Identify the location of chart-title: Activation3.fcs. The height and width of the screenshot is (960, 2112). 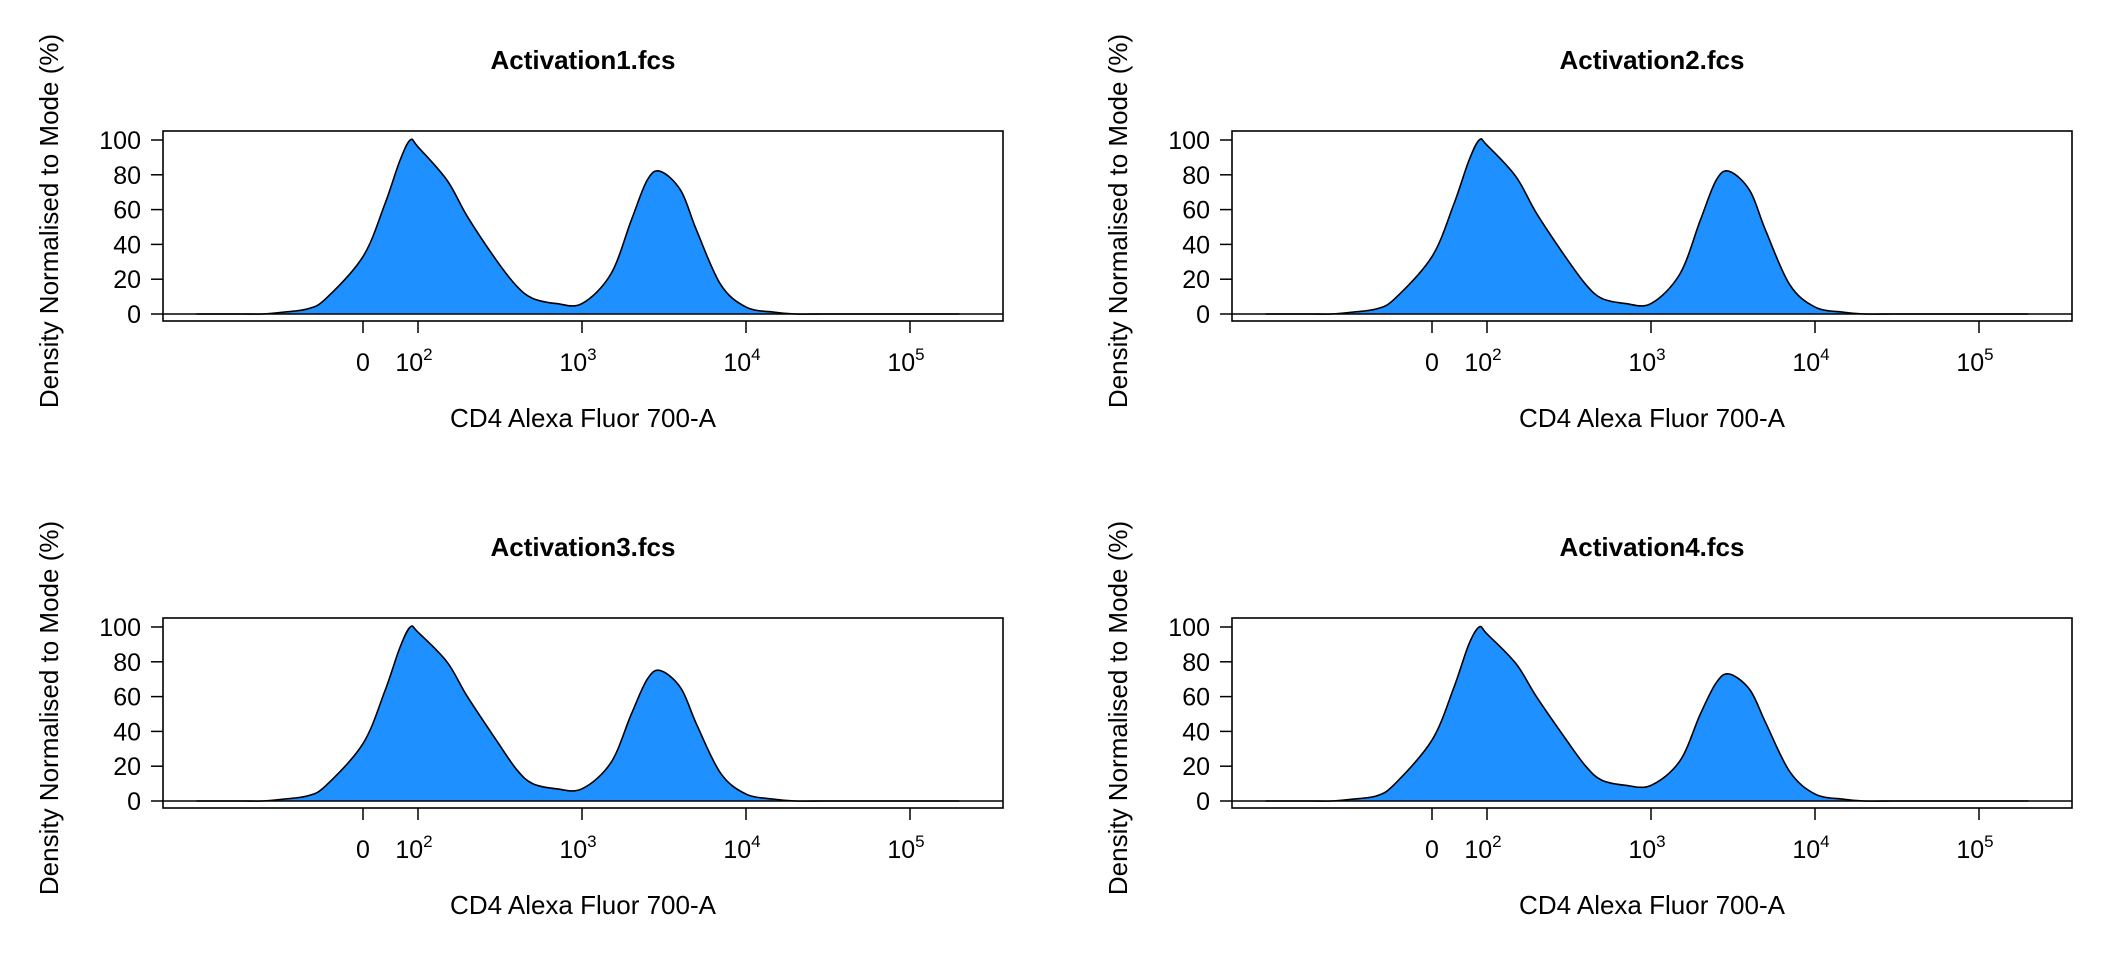
(583, 547).